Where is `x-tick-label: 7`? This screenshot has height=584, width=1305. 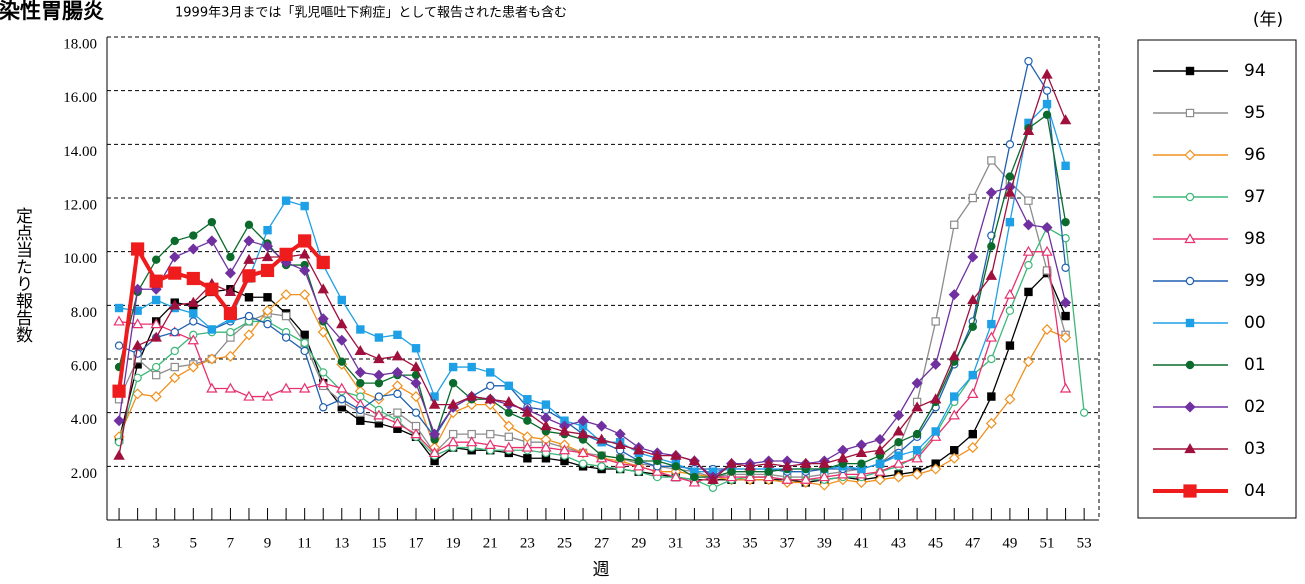 x-tick-label: 7 is located at coordinates (231, 543).